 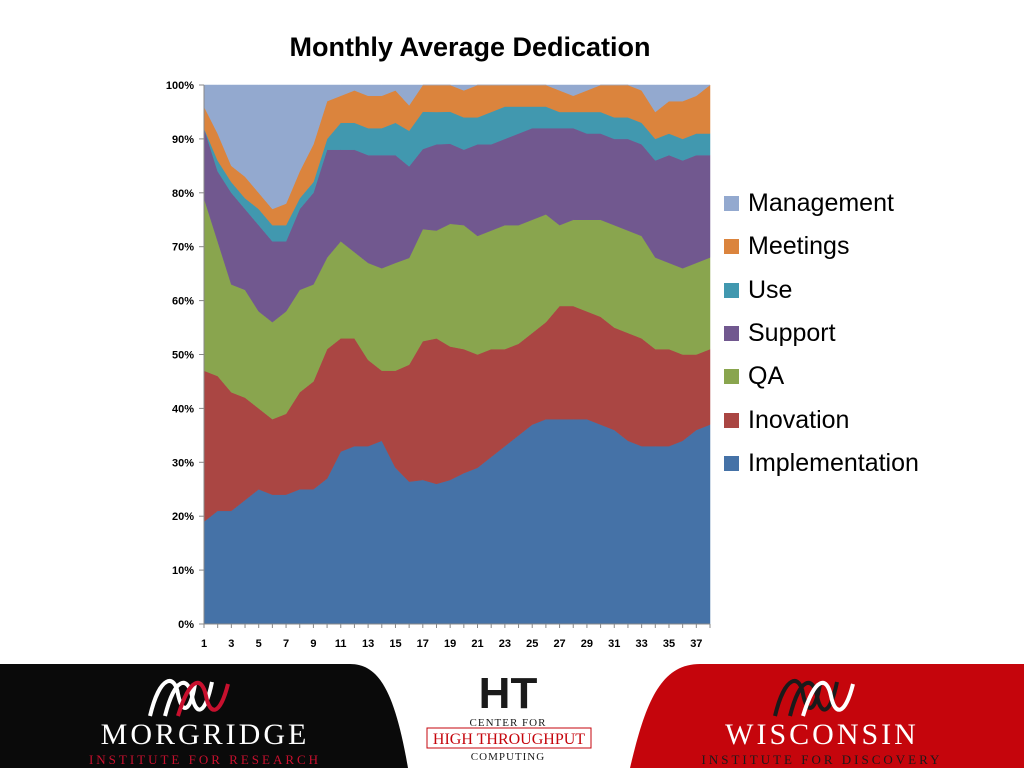 I want to click on legend-label: Meetings, so click(x=799, y=246).